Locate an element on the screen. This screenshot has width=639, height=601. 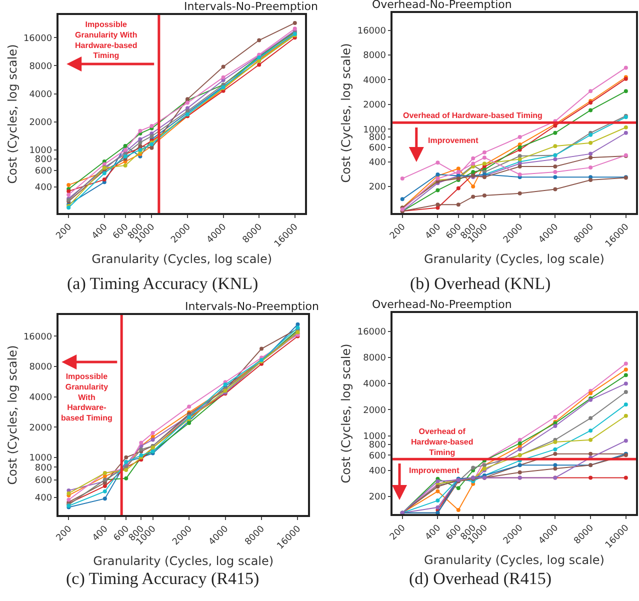
text: (a) Timing Accuracy (KNL) is located at coordinates (162, 283).